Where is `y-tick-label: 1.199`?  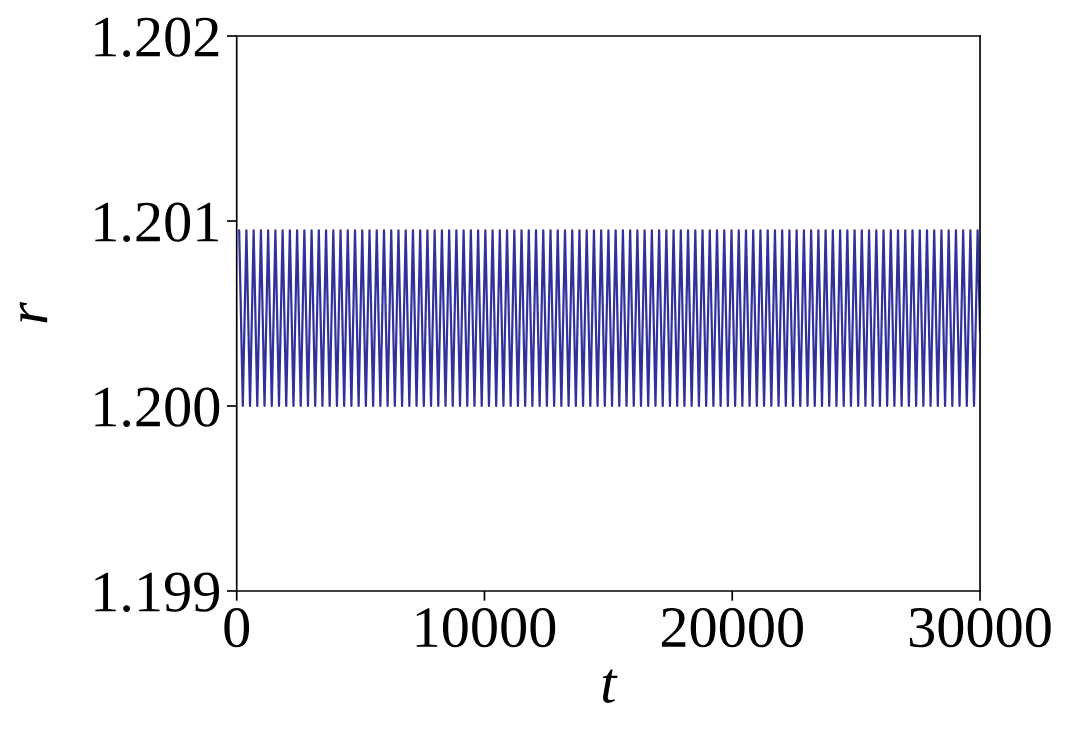
y-tick-label: 1.199 is located at coordinates (157, 592).